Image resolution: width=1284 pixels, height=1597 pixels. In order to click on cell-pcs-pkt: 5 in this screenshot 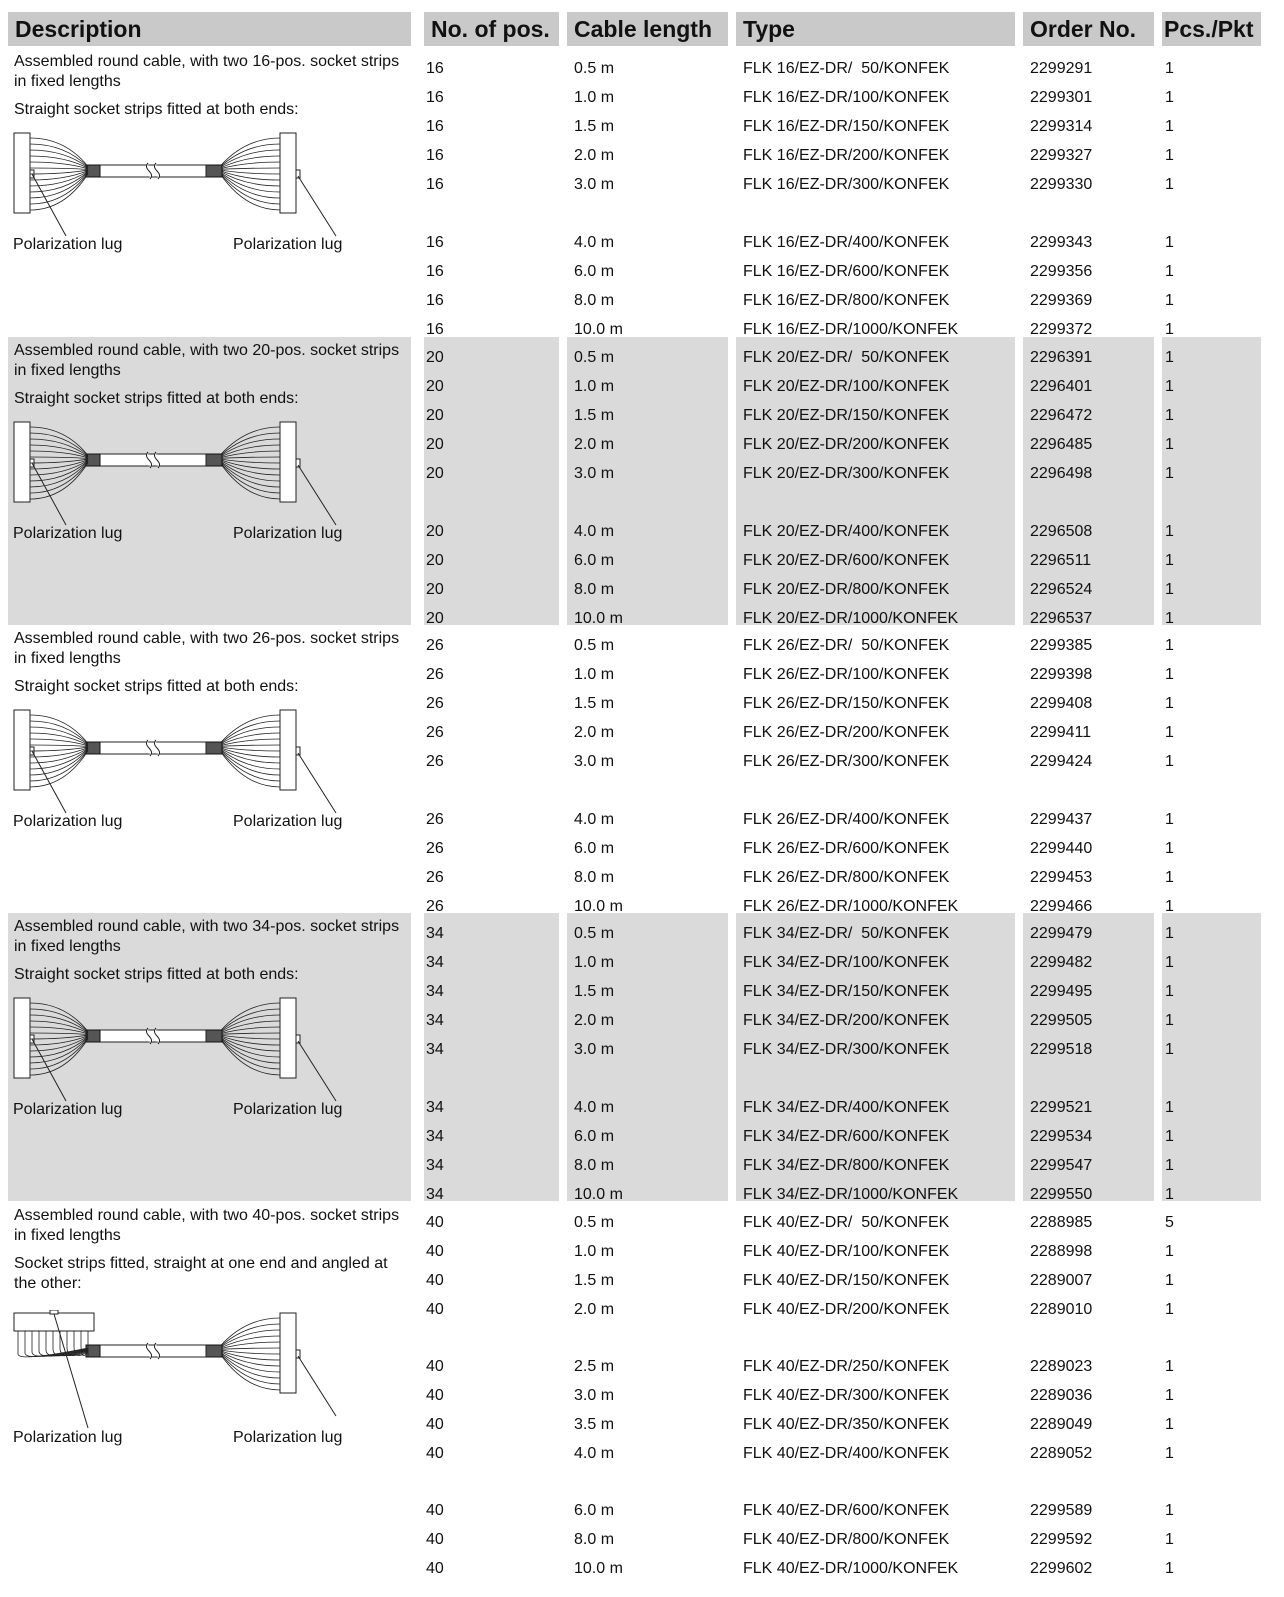, I will do `click(1169, 1222)`.